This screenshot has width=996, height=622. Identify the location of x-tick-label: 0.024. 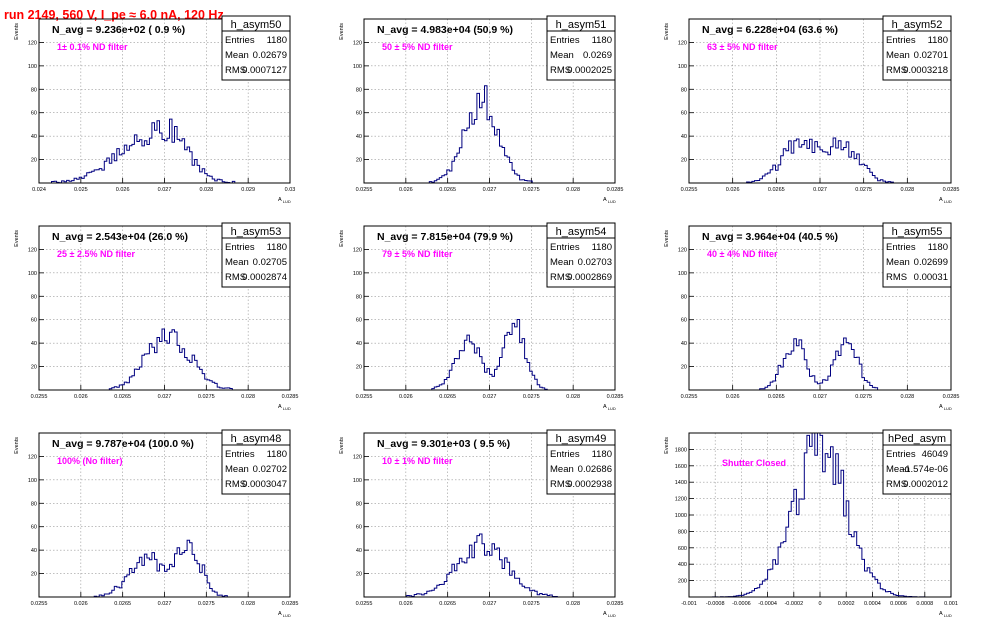
(39, 190).